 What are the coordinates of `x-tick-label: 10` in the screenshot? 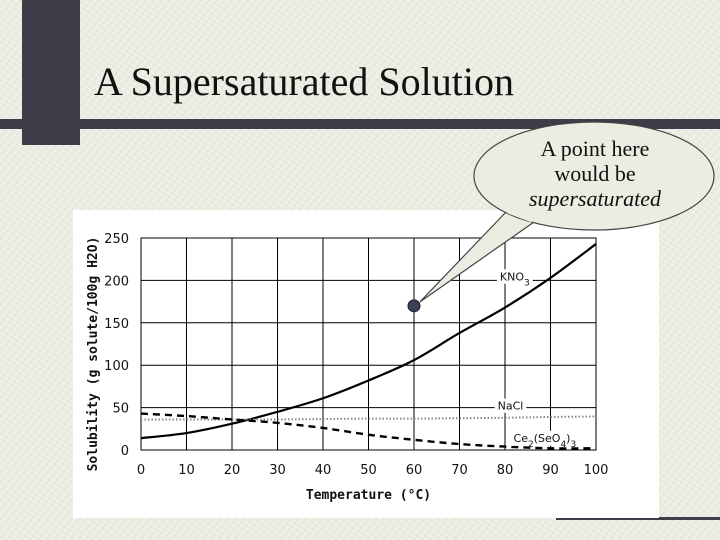 It's located at (186, 470).